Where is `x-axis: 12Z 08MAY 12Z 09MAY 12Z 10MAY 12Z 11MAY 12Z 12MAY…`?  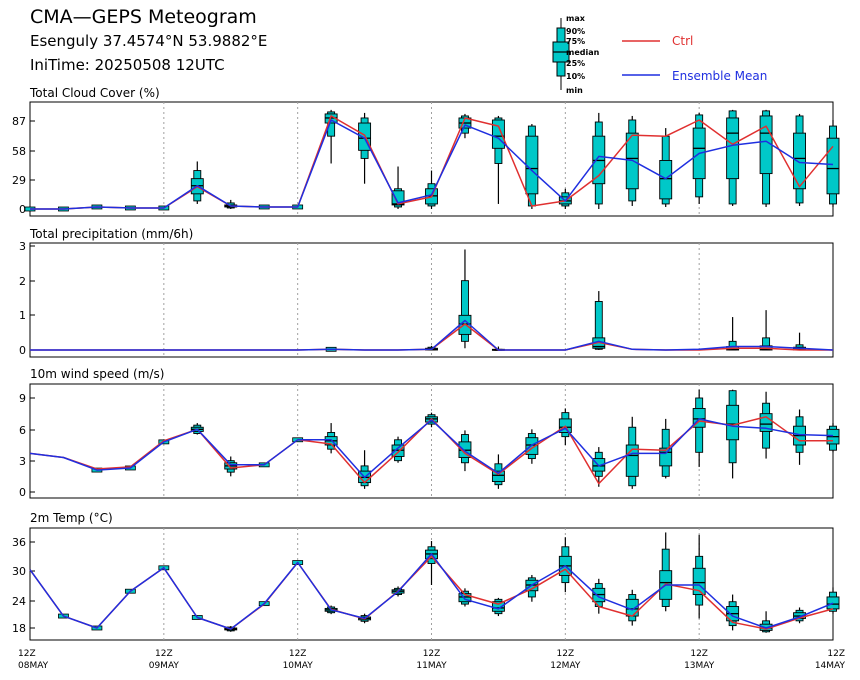
x-axis: 12Z 08MAY 12Z 09MAY 12Z 10MAY 12Z 11MAY 12Z 12MAY… is located at coordinates (431, 660).